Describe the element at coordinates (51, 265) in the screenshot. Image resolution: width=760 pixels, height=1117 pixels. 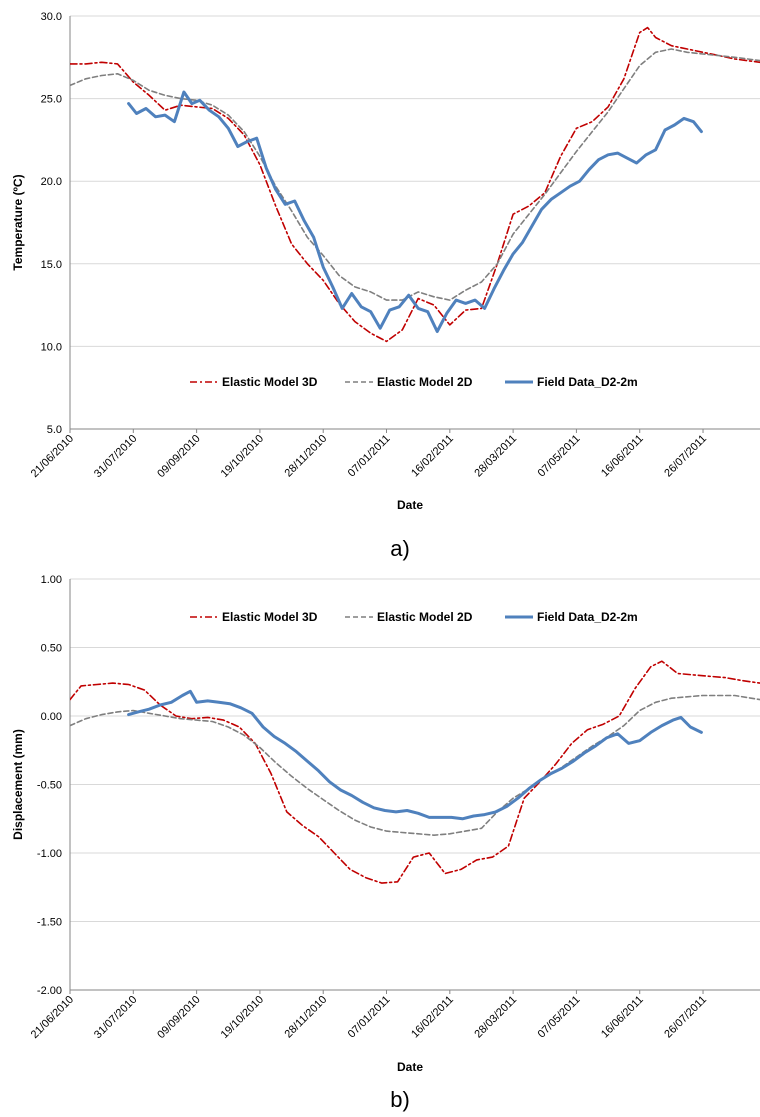
I see `chart0-y-tick-label: 15.0` at that location.